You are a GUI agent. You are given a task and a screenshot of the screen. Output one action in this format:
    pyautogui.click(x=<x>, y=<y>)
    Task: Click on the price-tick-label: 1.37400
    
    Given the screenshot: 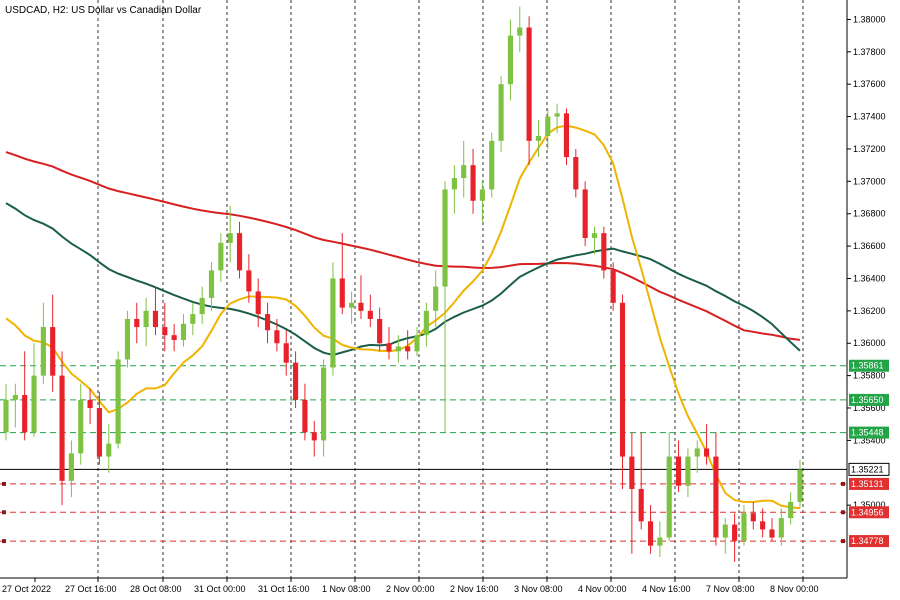 What is the action you would take?
    pyautogui.click(x=869, y=117)
    